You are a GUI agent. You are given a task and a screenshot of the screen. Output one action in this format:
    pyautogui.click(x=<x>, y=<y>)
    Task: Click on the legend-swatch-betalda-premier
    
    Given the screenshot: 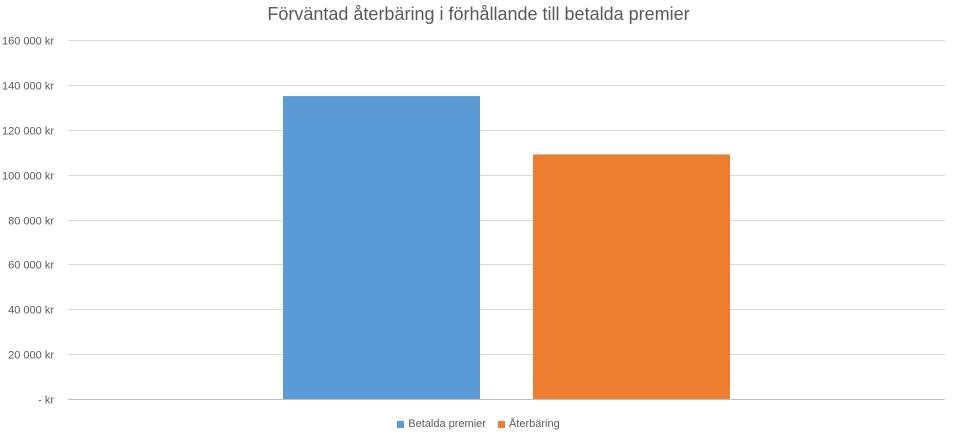 What is the action you would take?
    pyautogui.click(x=401, y=424)
    